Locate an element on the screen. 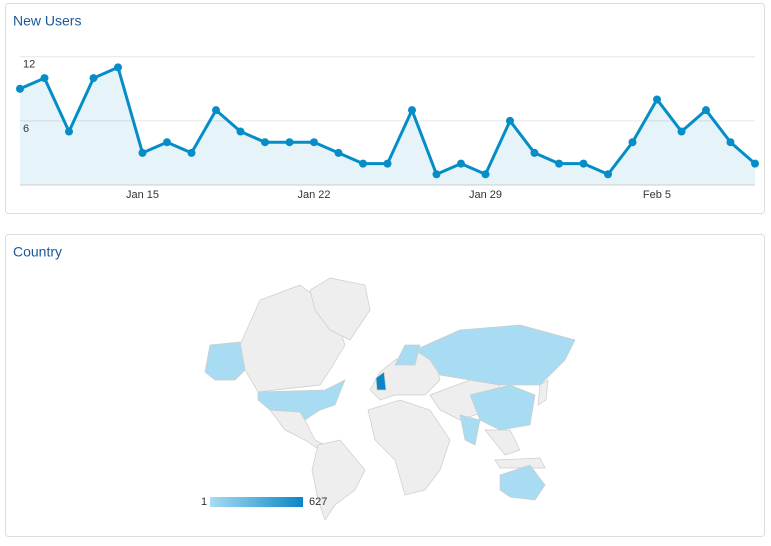 This screenshot has width=771, height=546. color-scale is located at coordinates (256, 502).